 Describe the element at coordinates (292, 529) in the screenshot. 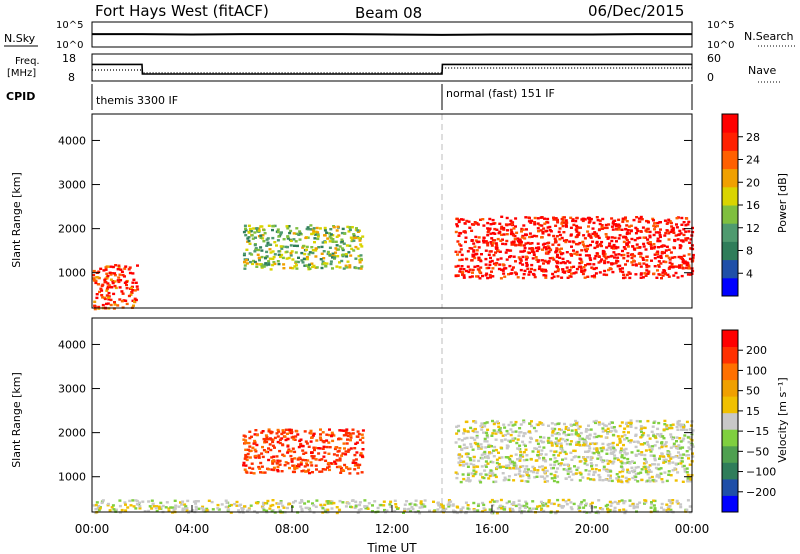

I see `time-tick-label: 08:00` at that location.